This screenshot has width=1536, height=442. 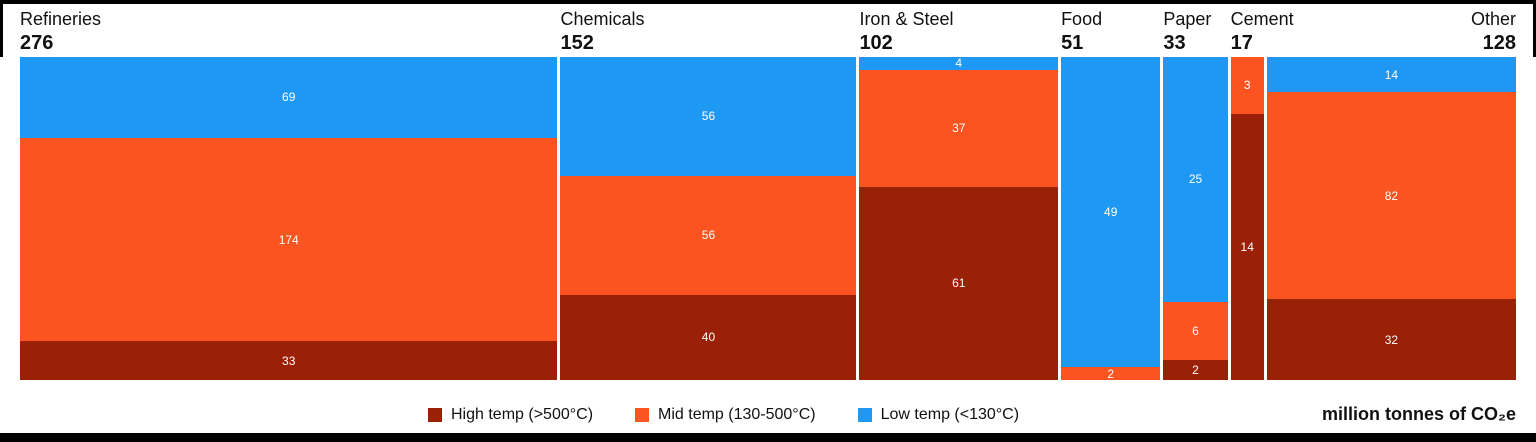 I want to click on column-header: Chemicals 152, so click(x=708, y=30).